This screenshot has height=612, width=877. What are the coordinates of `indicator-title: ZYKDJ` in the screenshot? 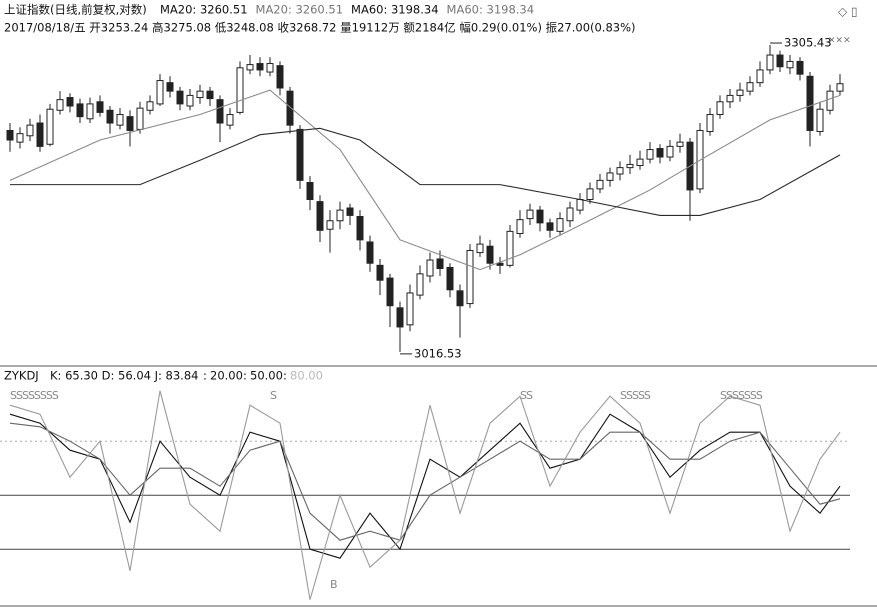 It's located at (21, 376).